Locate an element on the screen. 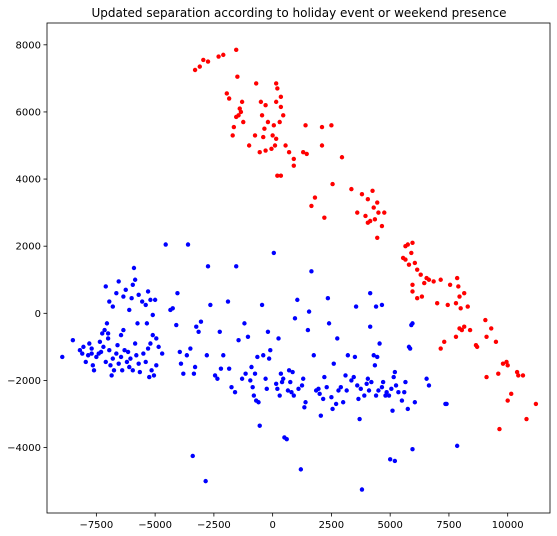 The height and width of the screenshot is (536, 557). x-axis: −7500 −5000 −2500 0 2500 5000 7500 10000 is located at coordinates (301, 522).